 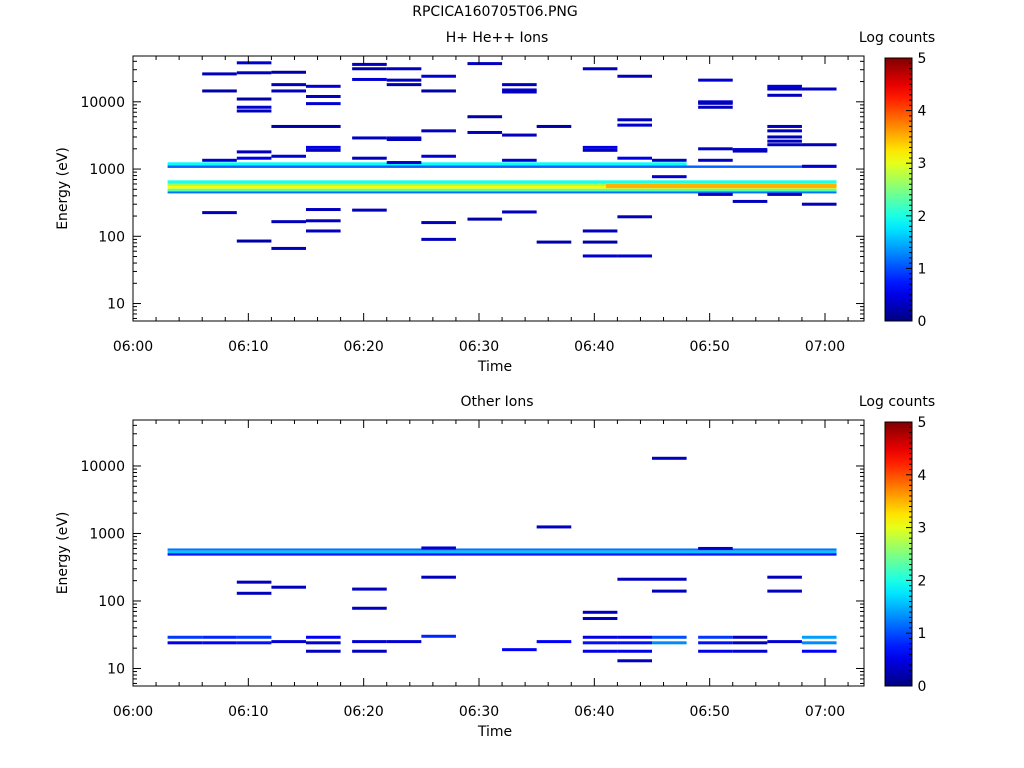 What do you see at coordinates (133, 712) in the screenshot?
I see `x-tick-label: 06:00` at bounding box center [133, 712].